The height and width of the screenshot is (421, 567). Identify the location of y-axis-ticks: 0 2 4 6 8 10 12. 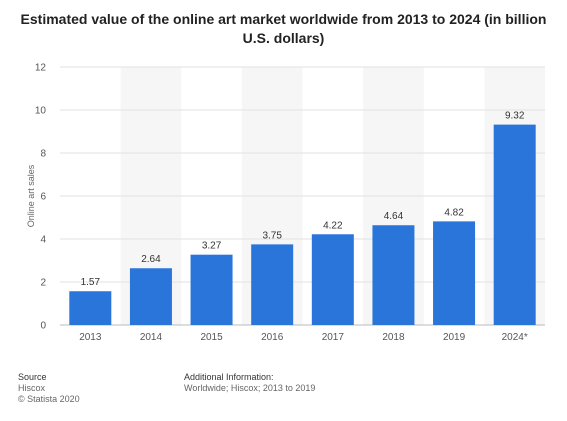
(41, 197).